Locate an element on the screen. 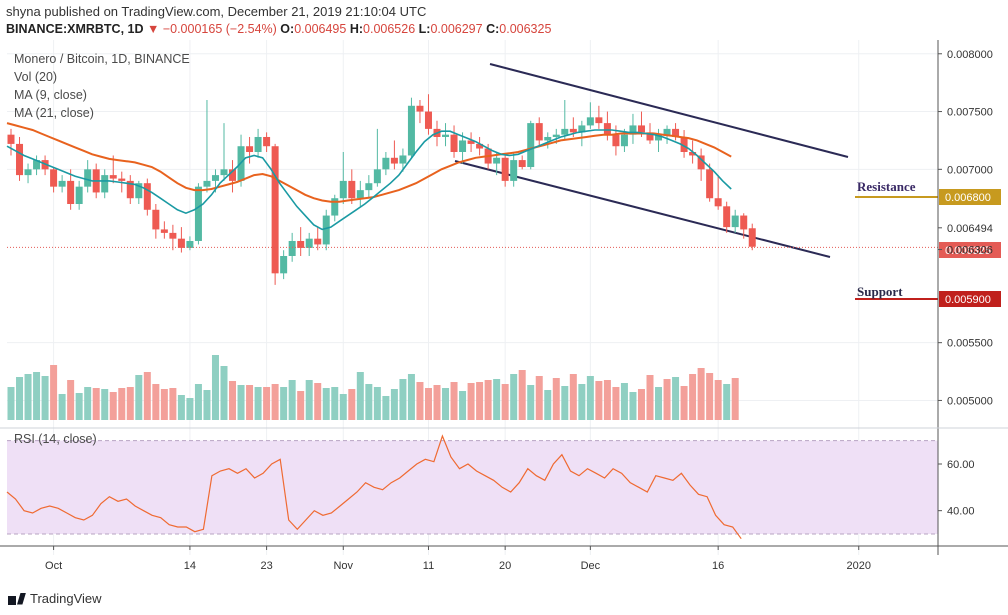  low-label: L: is located at coordinates (424, 29).